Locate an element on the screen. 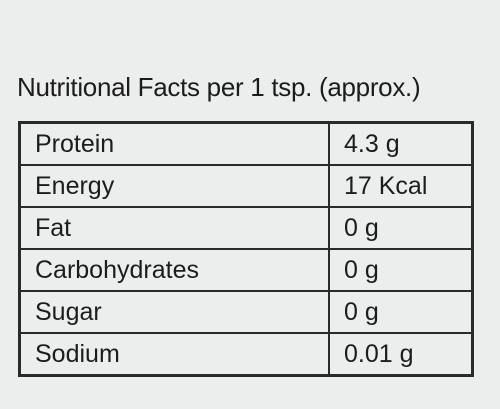 The width and height of the screenshot is (500, 409). nutrient-name: Fat is located at coordinates (174, 228).